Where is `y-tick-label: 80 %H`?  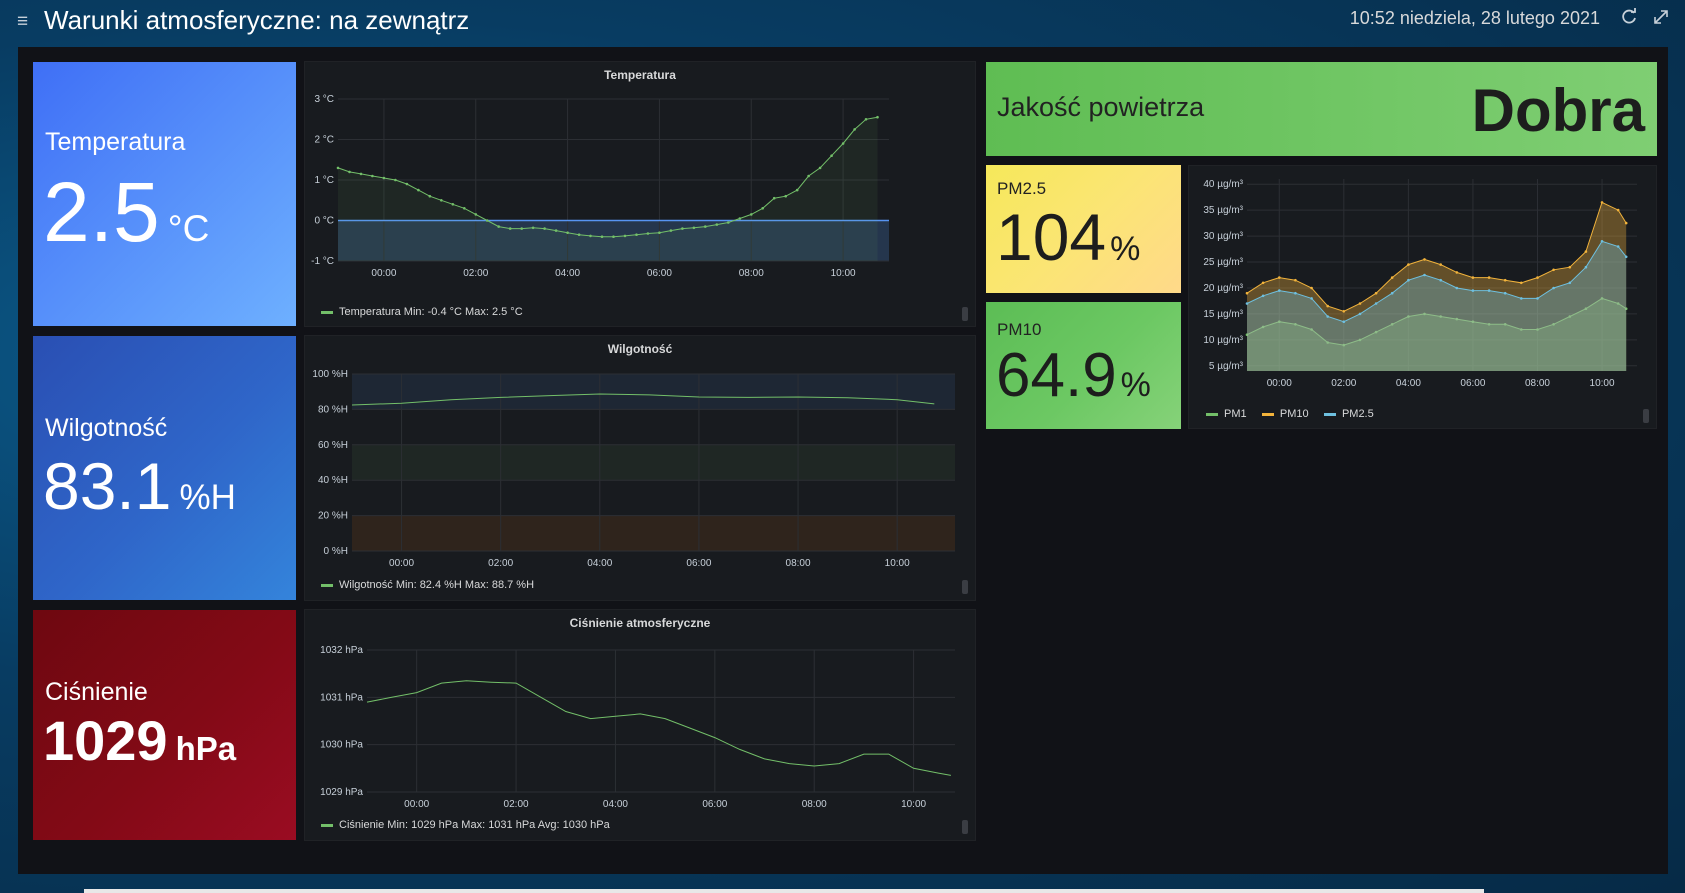 y-tick-label: 80 %H is located at coordinates (333, 409).